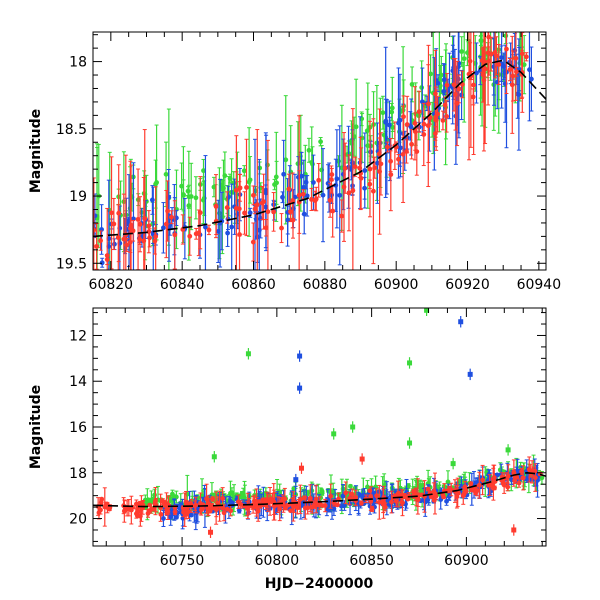  What do you see at coordinates (467, 285) in the screenshot?
I see `x-tick-label: 60920` at bounding box center [467, 285].